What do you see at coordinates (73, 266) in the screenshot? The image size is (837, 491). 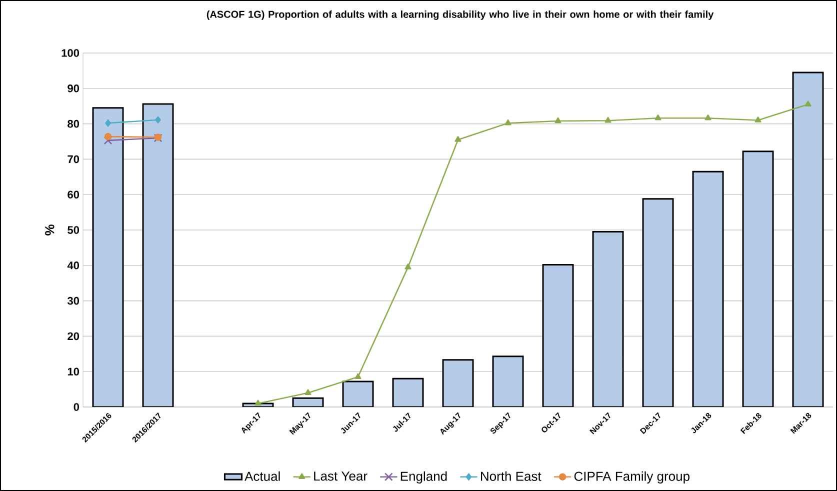 I see `y-tick-label: 40` at bounding box center [73, 266].